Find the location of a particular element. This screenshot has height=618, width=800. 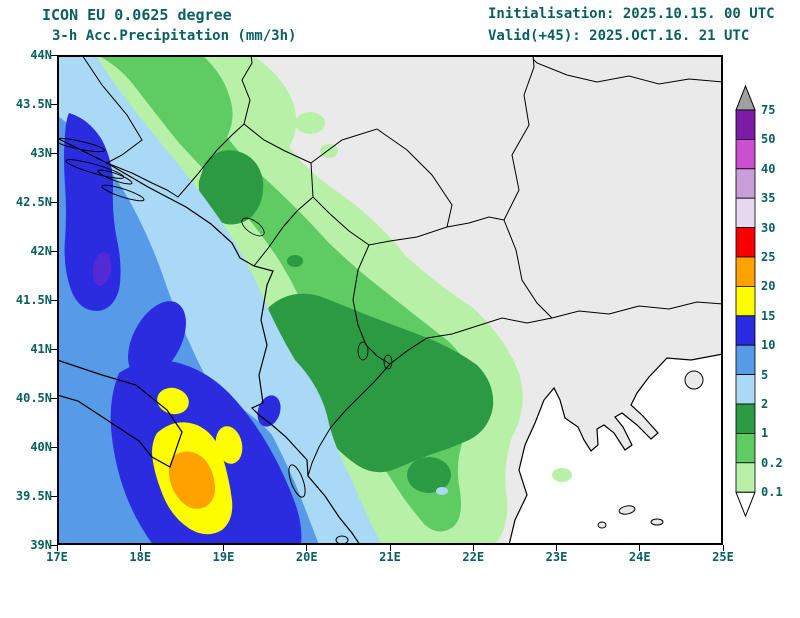

lat-label-43.5N: 43.5N is located at coordinates (33, 104).